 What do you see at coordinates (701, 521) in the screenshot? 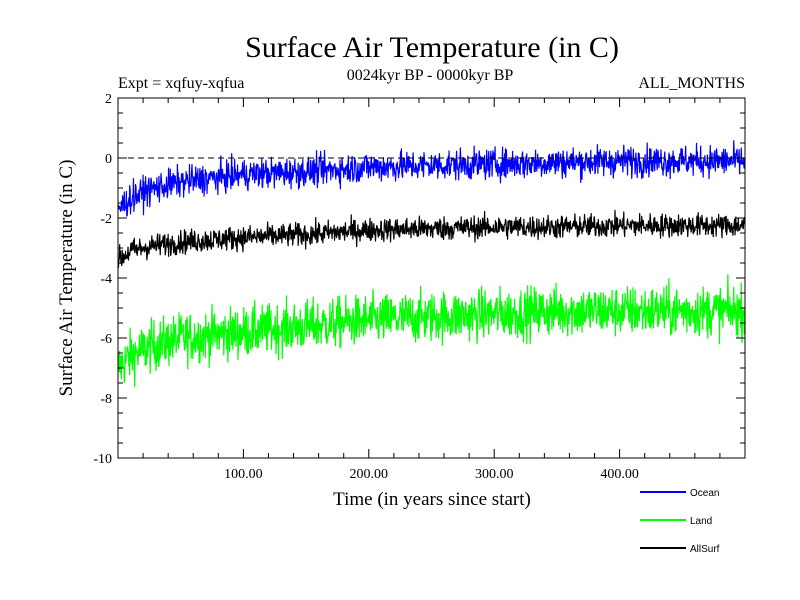
I see `legend-label-land: Land` at bounding box center [701, 521].